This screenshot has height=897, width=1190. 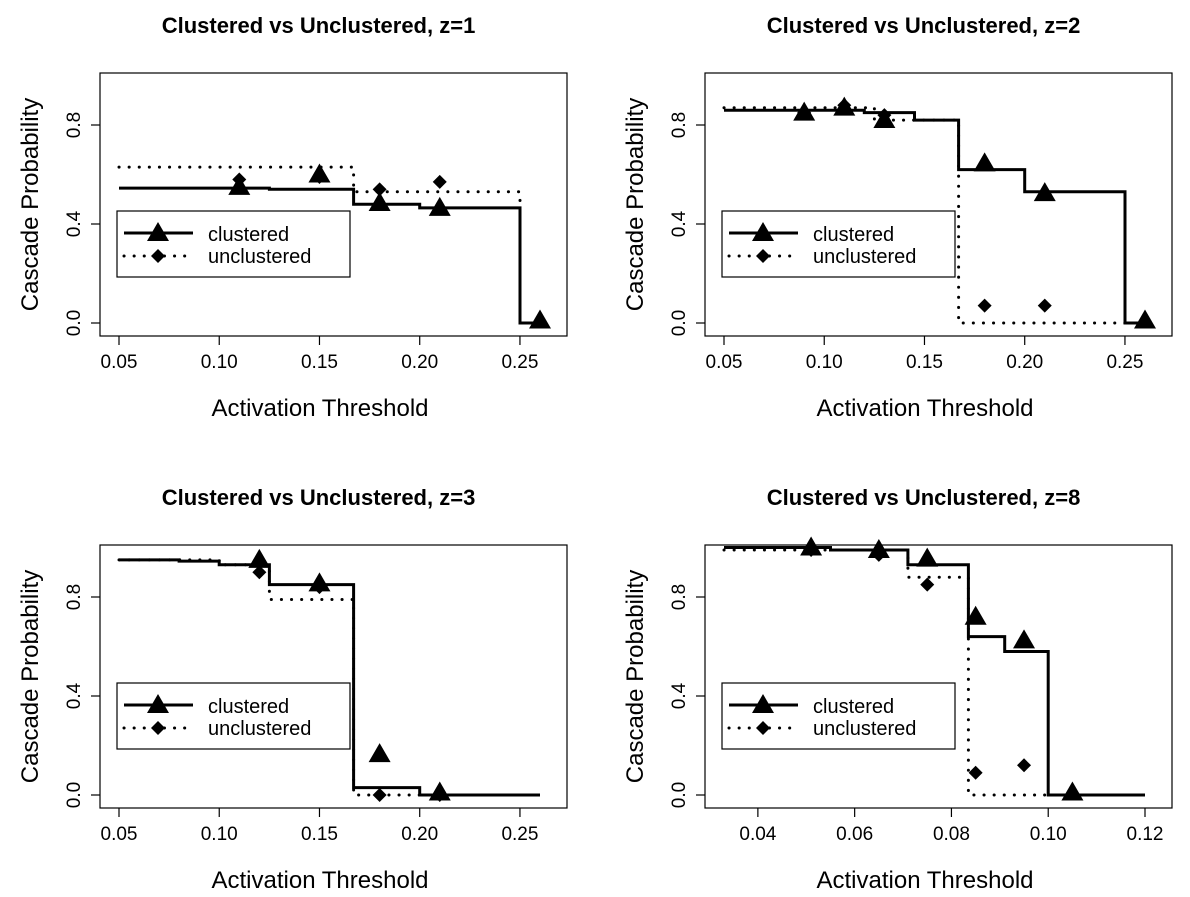 What do you see at coordinates (924, 497) in the screenshot?
I see `chart-title: Clustered vs Unclustered, z=8` at bounding box center [924, 497].